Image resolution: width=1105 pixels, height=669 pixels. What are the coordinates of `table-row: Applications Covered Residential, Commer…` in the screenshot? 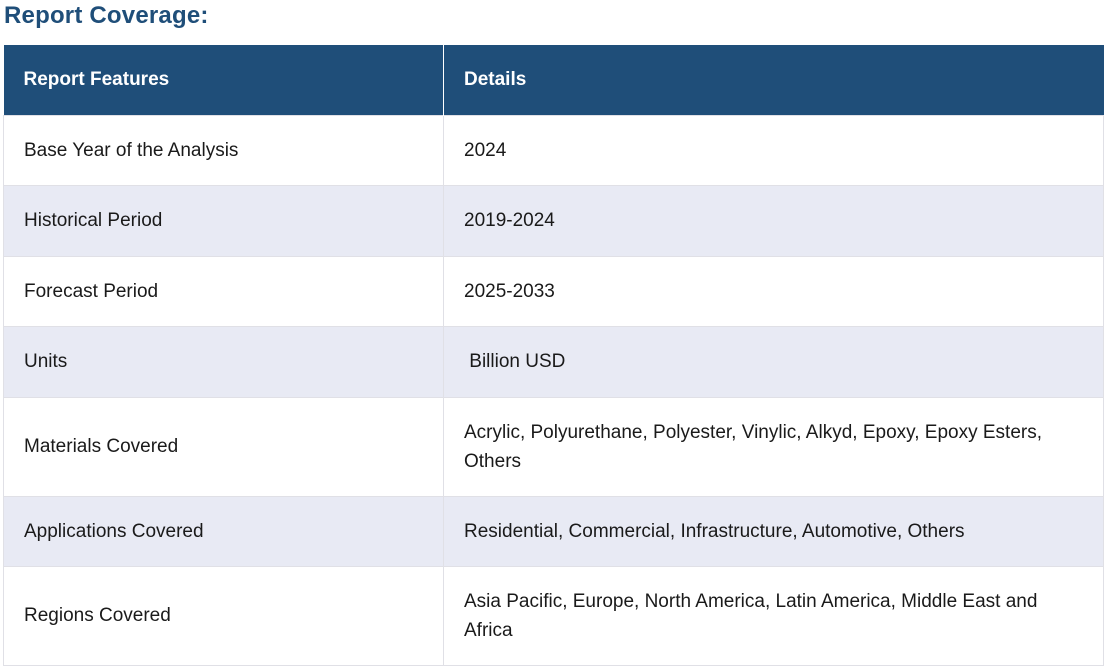 It's located at (553, 531).